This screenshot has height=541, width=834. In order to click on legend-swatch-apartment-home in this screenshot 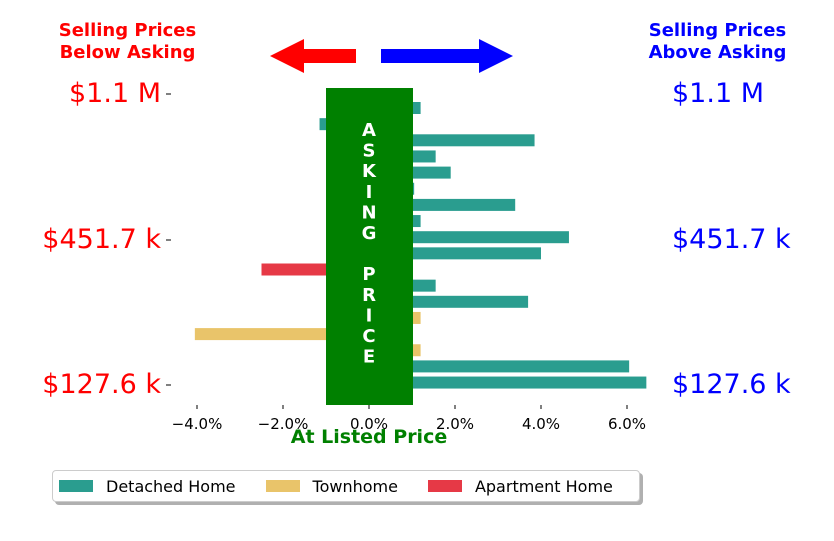, I will do `click(444, 486)`.